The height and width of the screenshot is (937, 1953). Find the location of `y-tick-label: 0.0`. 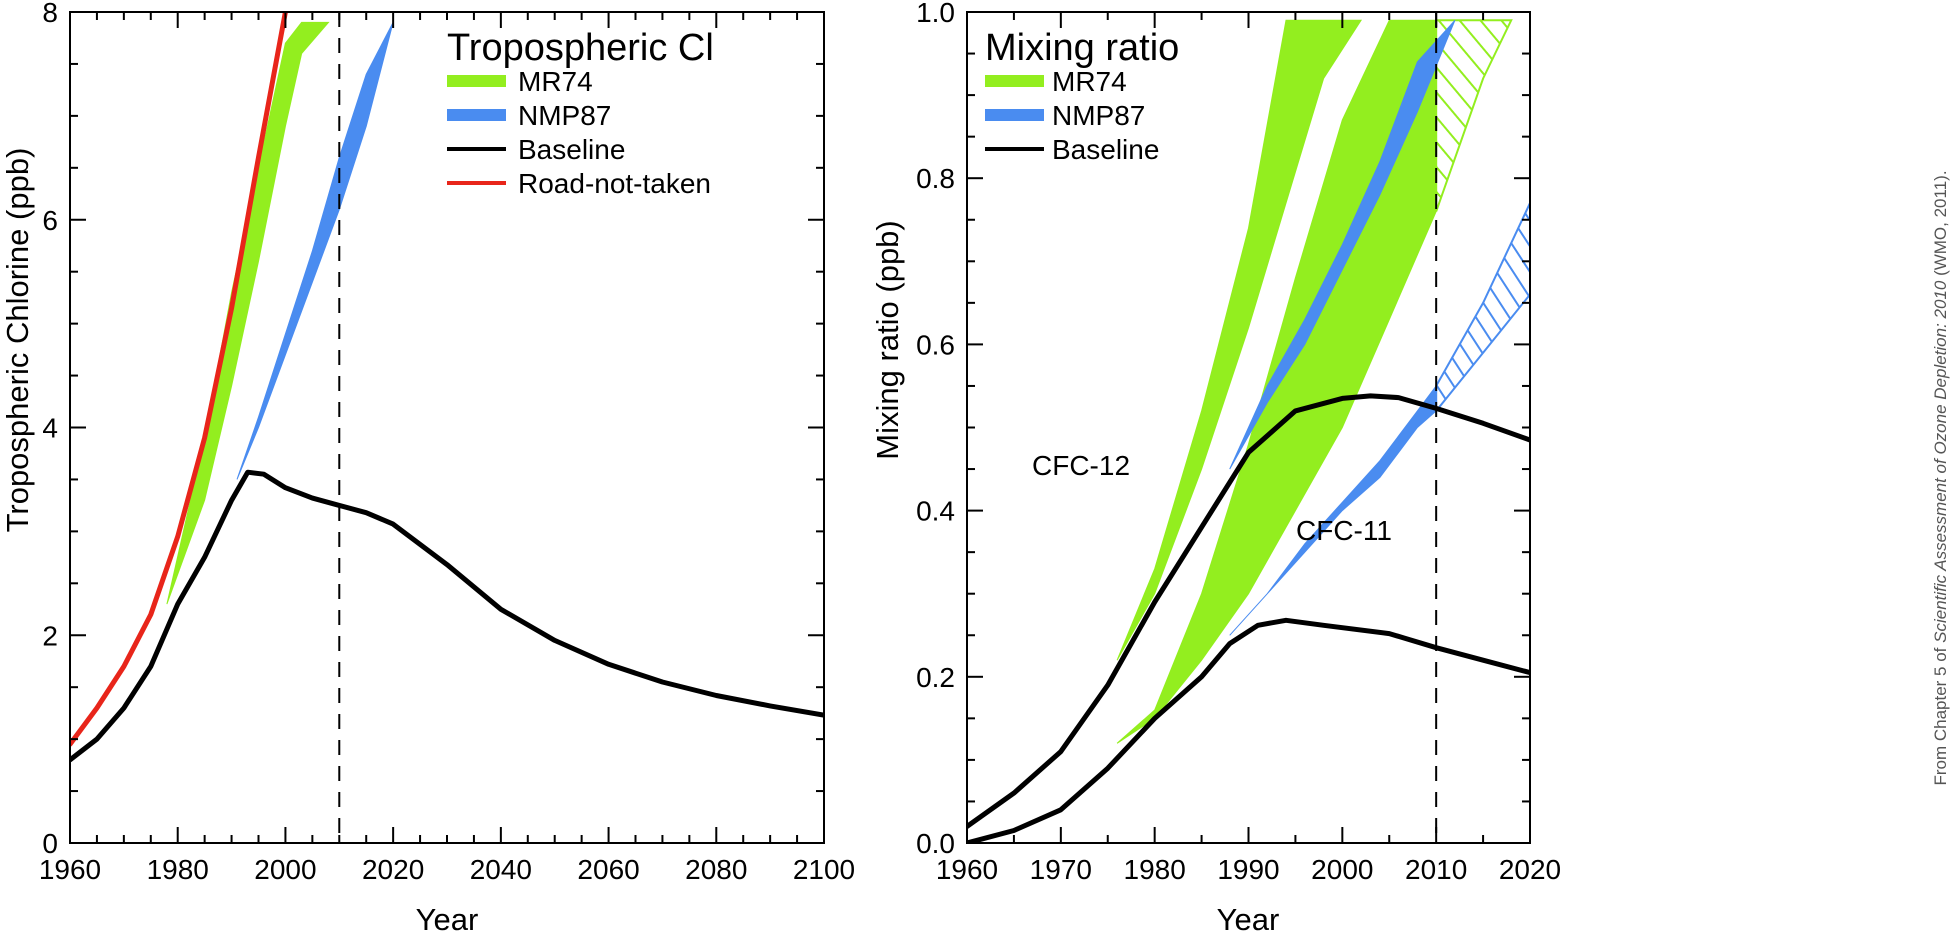

y-tick-label: 0.0 is located at coordinates (935, 843).